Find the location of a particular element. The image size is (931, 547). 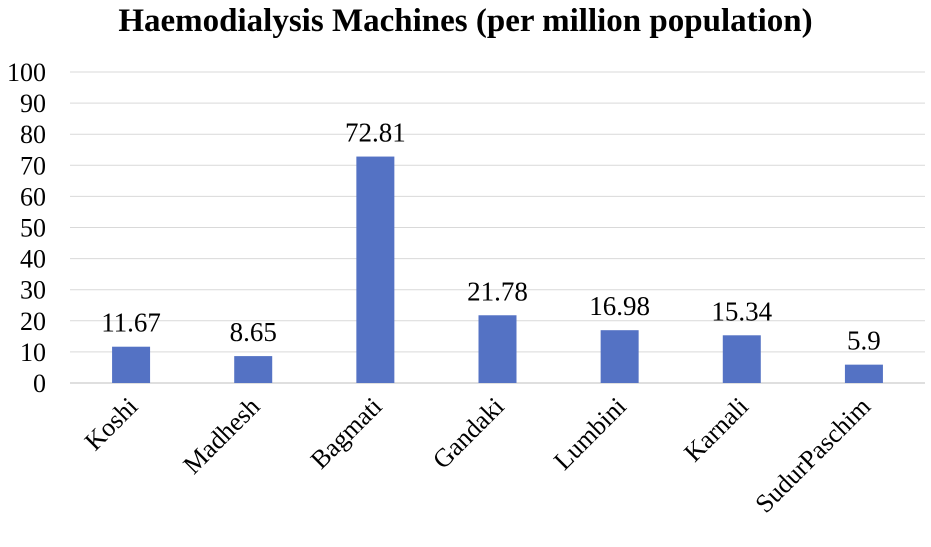

bar-sudurpaschim is located at coordinates (863, 373).